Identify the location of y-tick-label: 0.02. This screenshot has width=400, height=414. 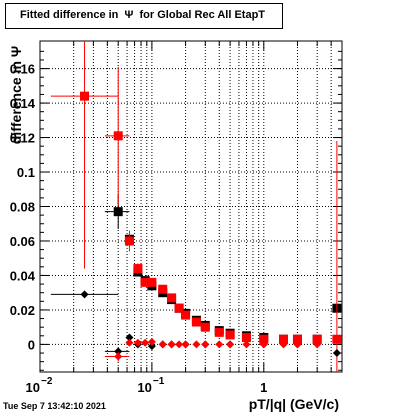
(22, 310).